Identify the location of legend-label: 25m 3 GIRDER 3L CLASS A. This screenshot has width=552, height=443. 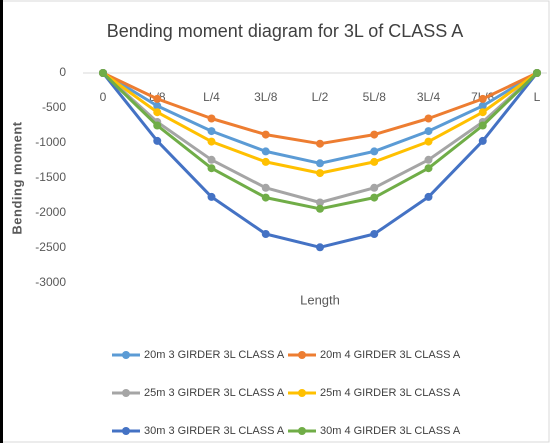
(214, 393).